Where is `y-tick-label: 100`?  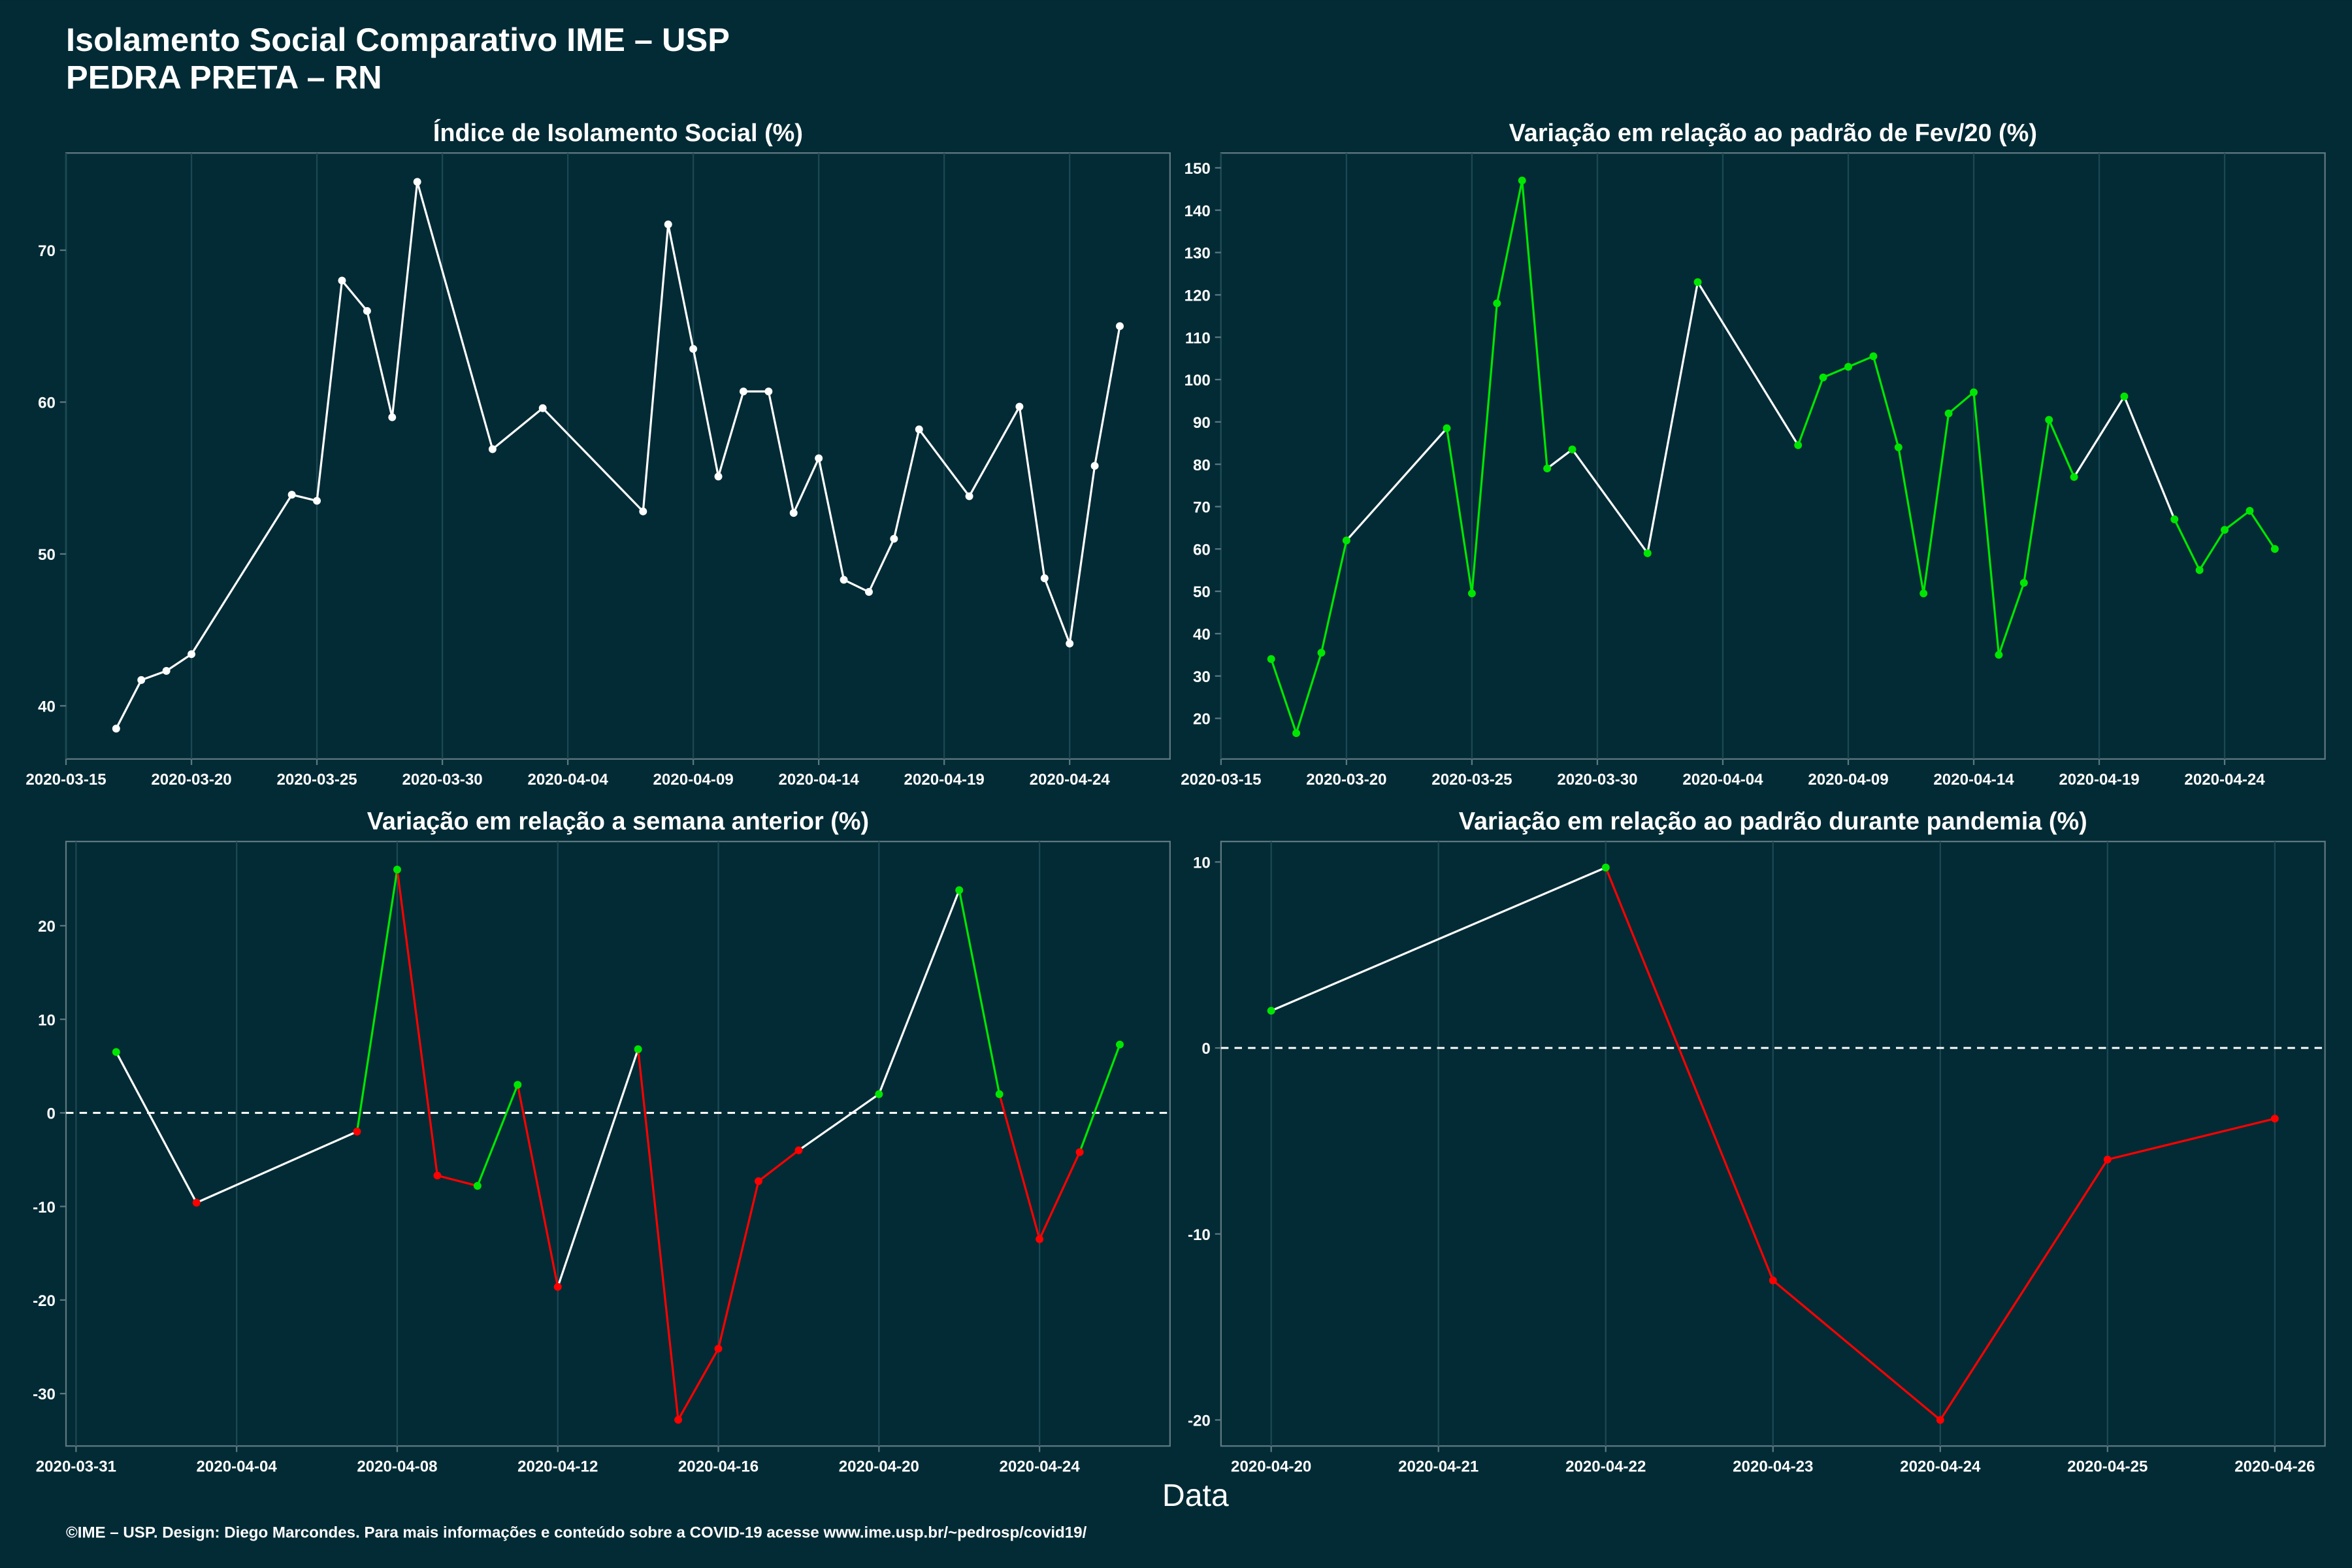 y-tick-label: 100 is located at coordinates (1197, 380).